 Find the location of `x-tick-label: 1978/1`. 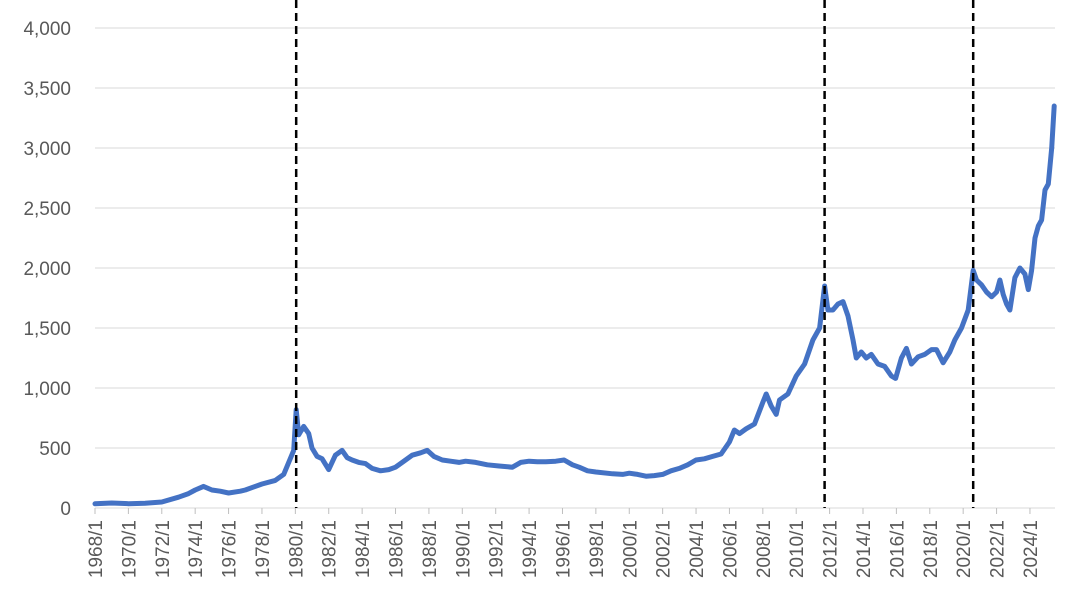

x-tick-label: 1978/1 is located at coordinates (263, 549).